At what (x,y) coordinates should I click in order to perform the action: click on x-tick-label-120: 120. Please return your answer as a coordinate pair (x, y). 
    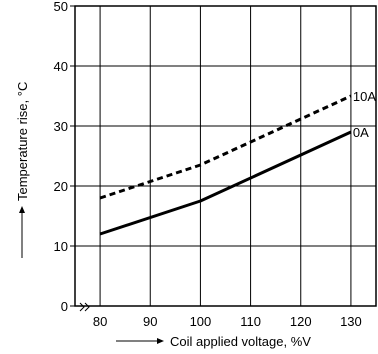
    Looking at the image, I should click on (301, 321).